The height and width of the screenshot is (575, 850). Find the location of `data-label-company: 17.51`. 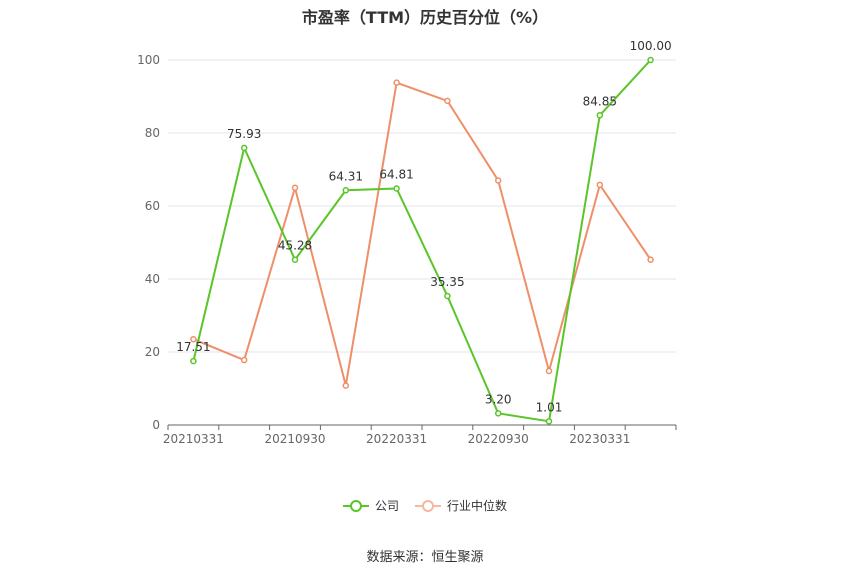

data-label-company: 17.51 is located at coordinates (193, 347).